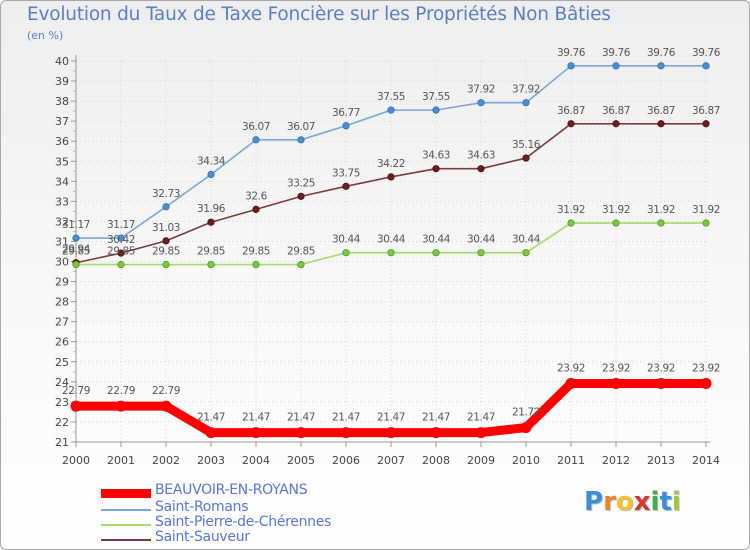 This screenshot has height=550, width=750. I want to click on data-label: 22.79, so click(121, 391).